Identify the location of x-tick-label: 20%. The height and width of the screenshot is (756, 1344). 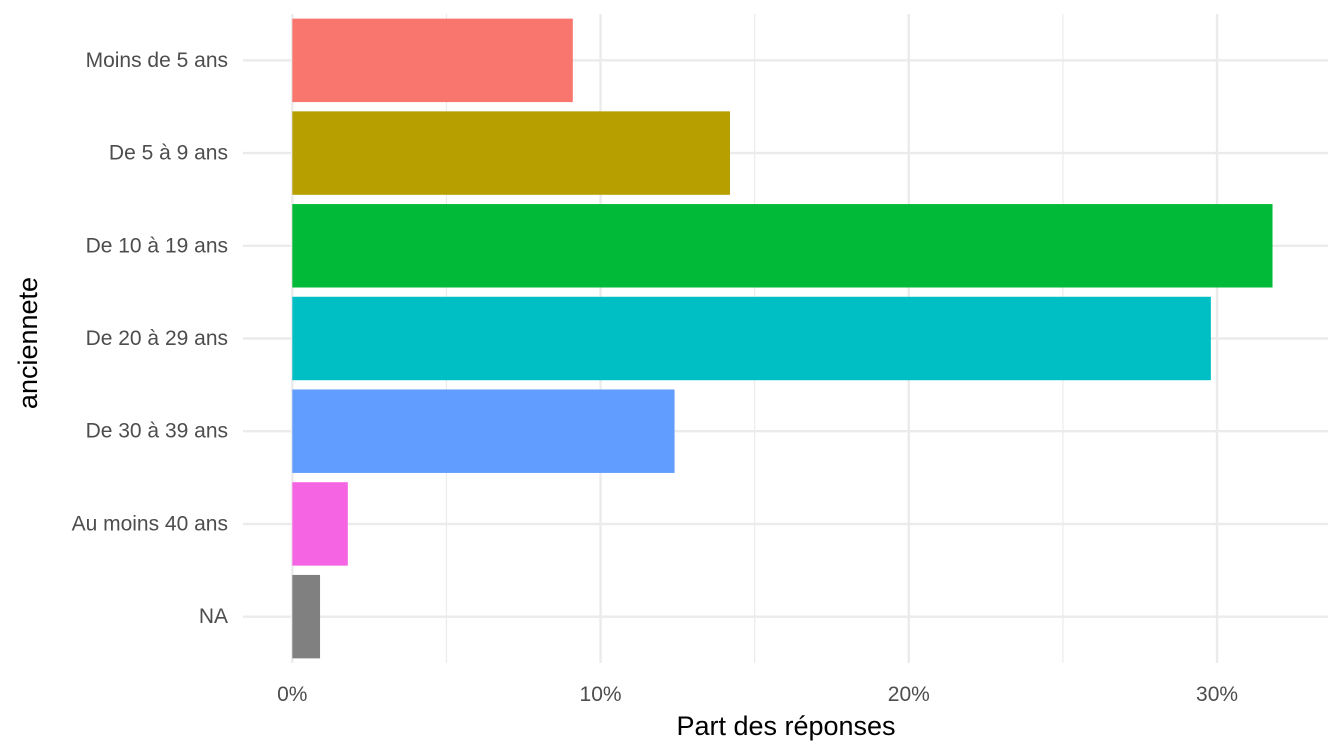
(909, 694).